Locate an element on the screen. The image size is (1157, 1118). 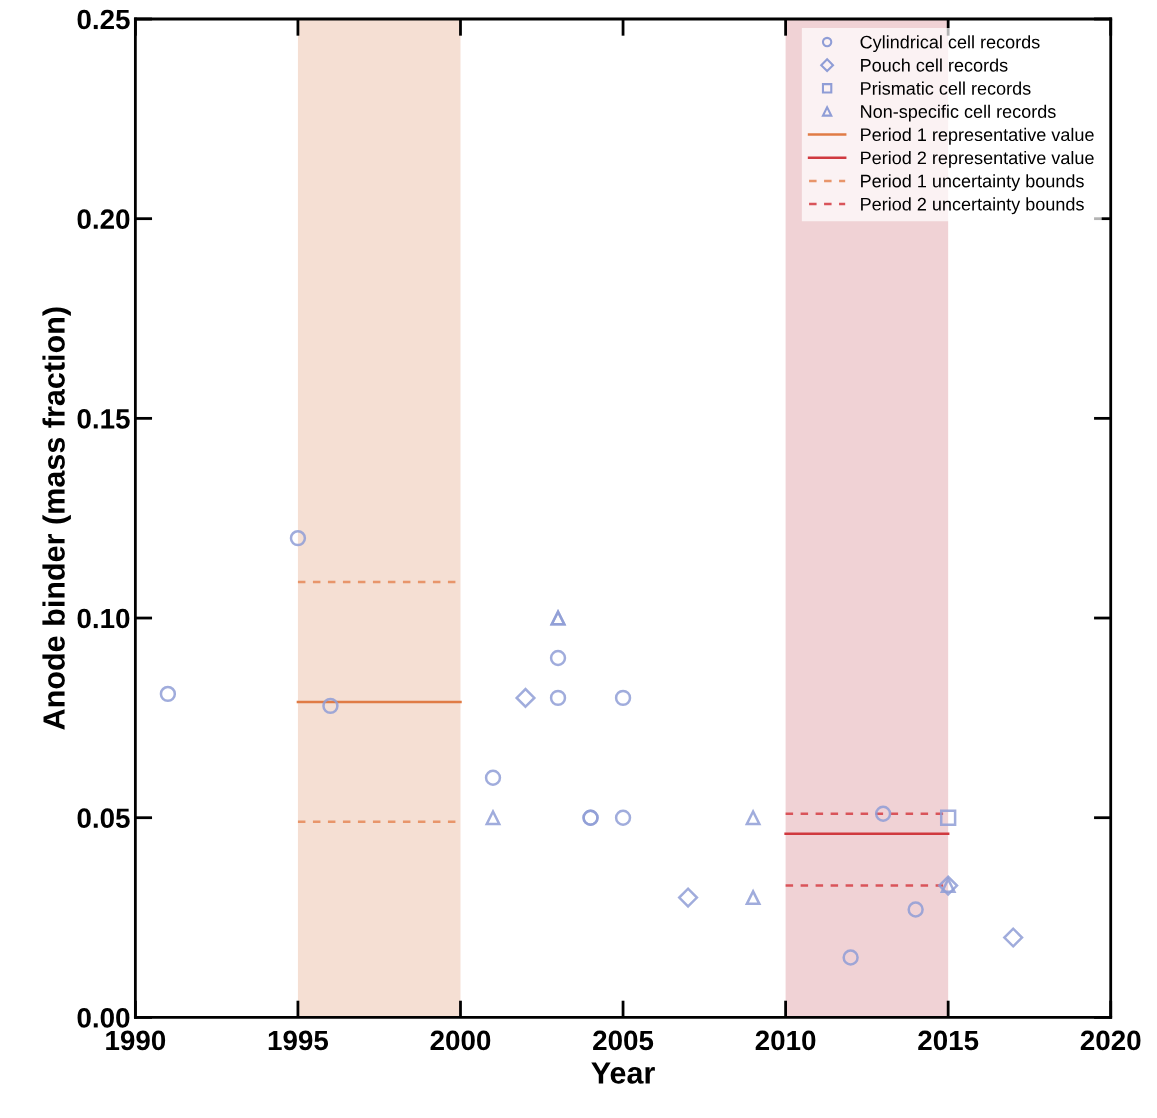
legend-label: Period 2 representative value is located at coordinates (977, 159).